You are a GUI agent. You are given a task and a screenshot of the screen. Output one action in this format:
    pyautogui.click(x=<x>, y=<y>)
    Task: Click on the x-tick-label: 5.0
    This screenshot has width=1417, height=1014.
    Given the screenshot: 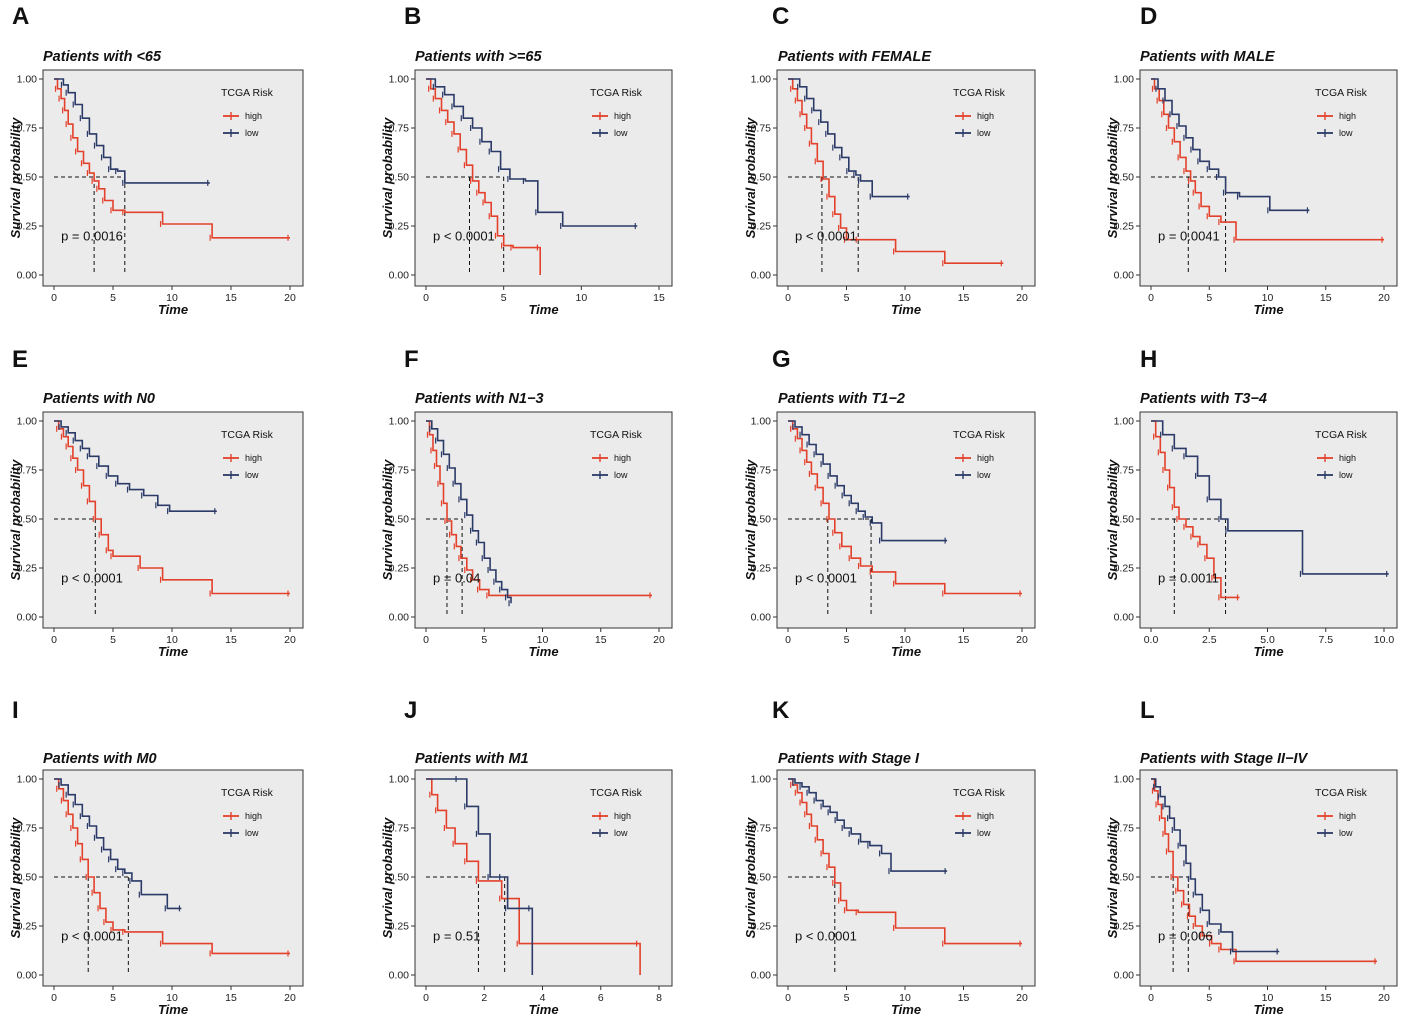 What is the action you would take?
    pyautogui.click(x=1267, y=640)
    